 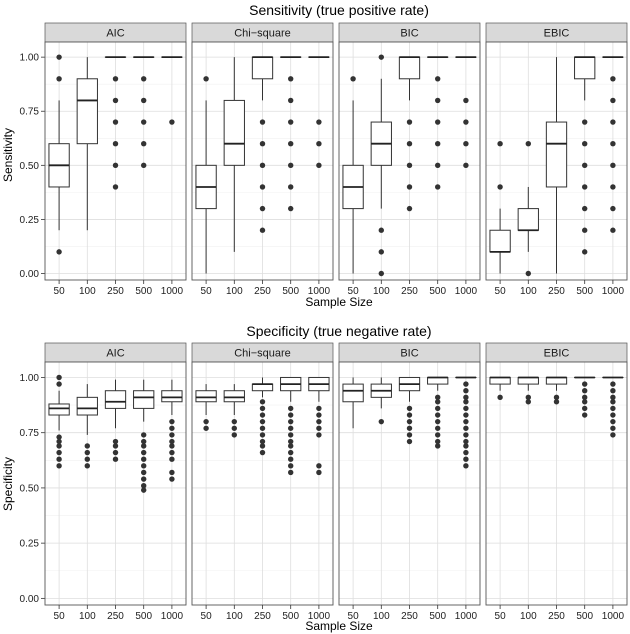 I want to click on specificity-y-tick-label: 0.25, so click(x=30, y=544).